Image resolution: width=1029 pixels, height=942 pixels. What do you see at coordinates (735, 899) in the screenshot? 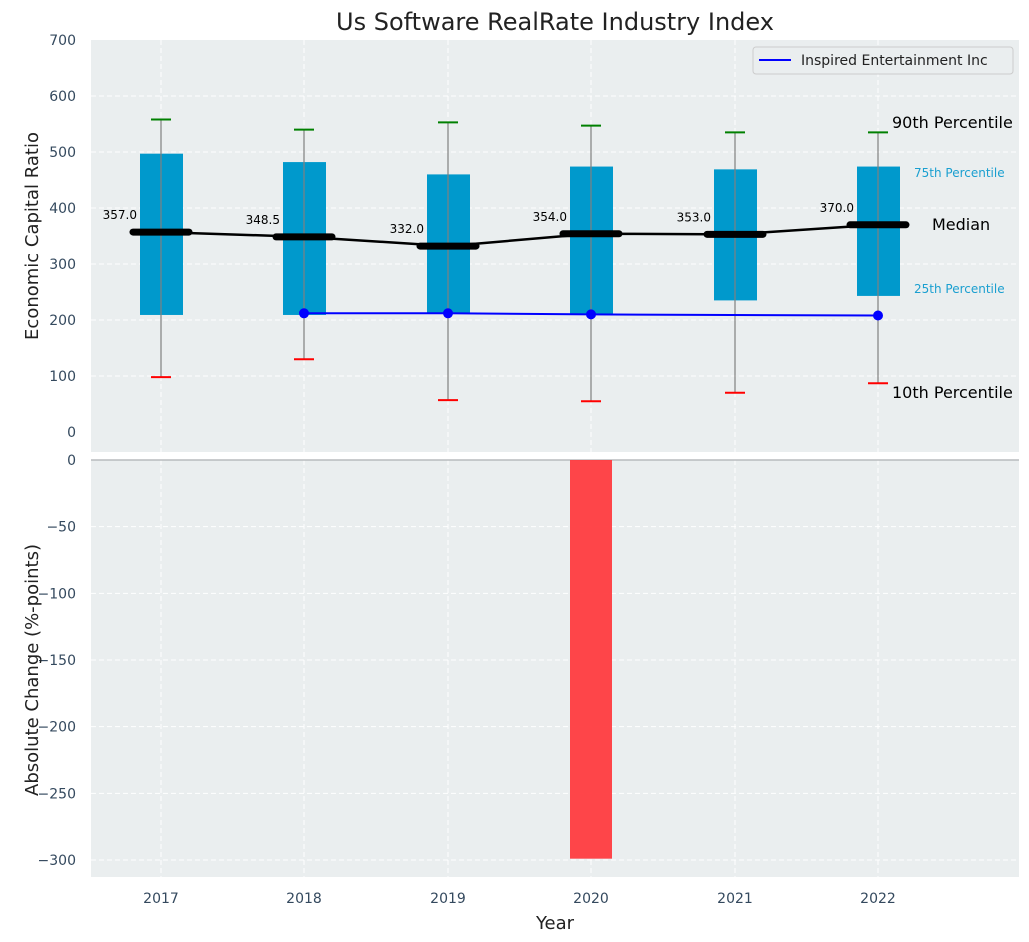
I see `x-tick-label: 2021` at bounding box center [735, 899].